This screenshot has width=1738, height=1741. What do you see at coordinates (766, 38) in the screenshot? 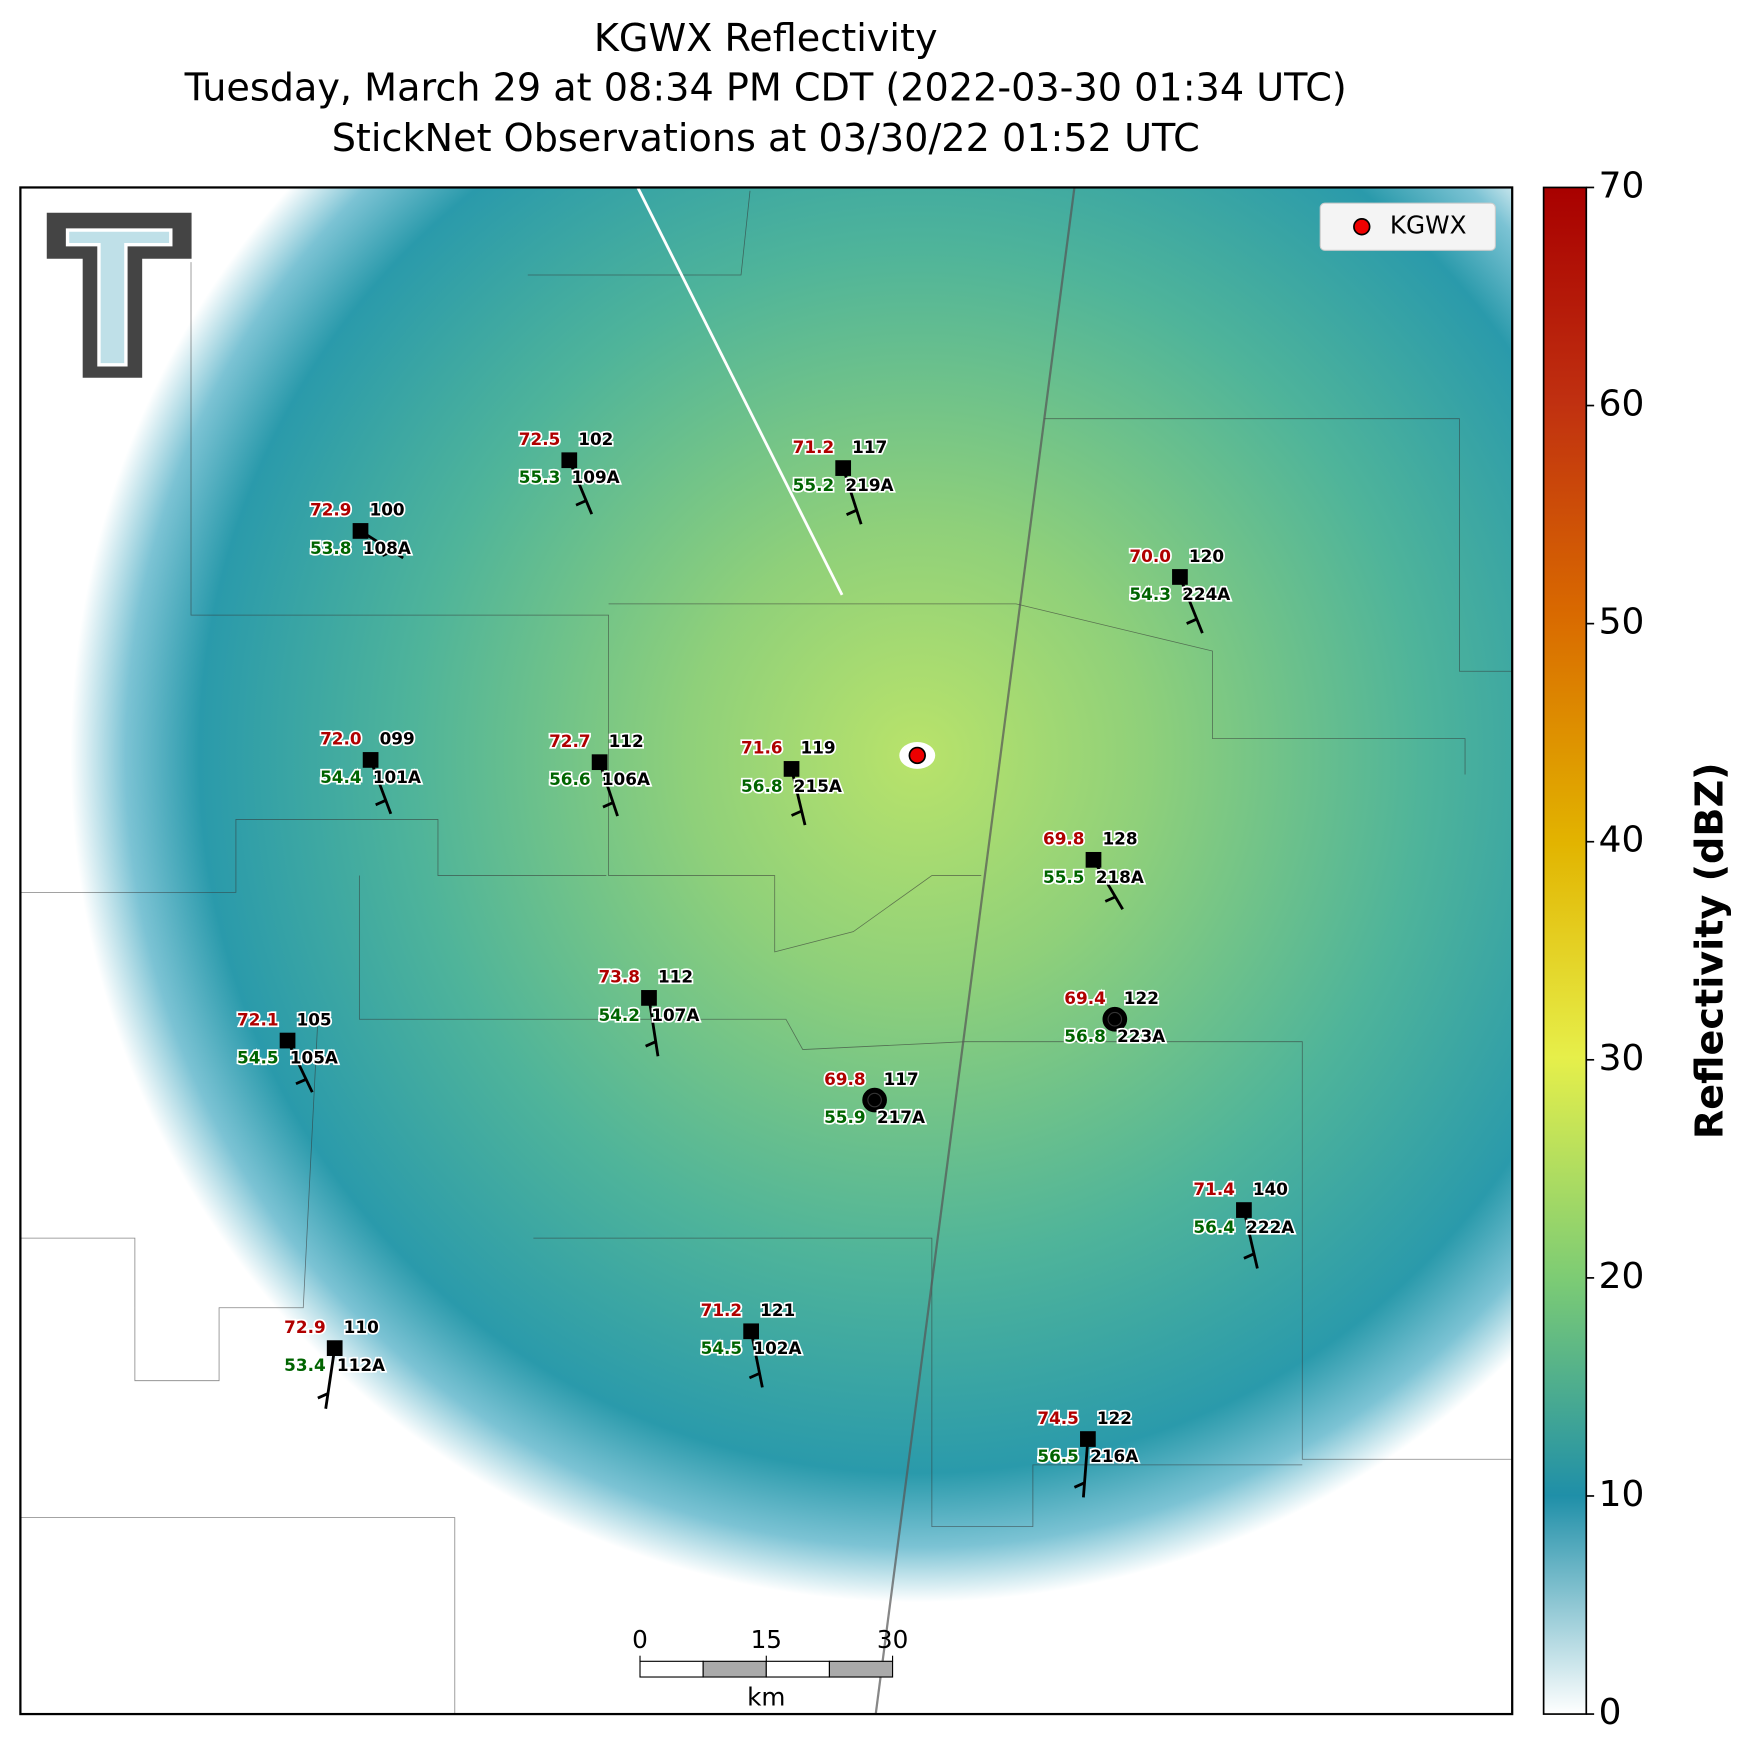
I see `title: KGWX Reflectivity` at bounding box center [766, 38].